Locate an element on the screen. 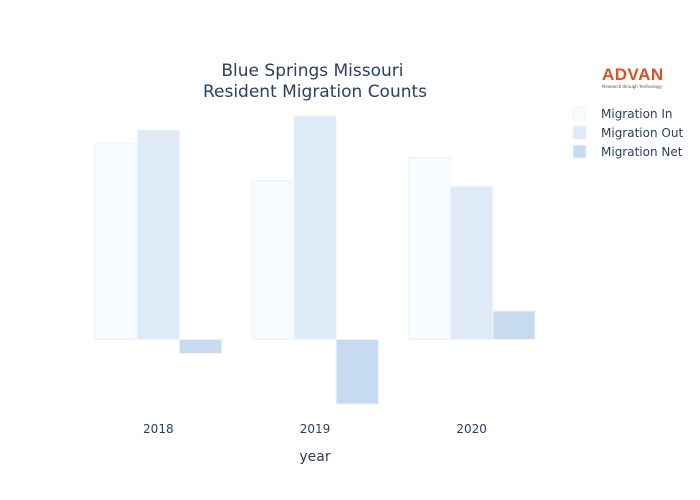 This screenshot has height=500, width=700. x-axis-ticks: 2018 2019 2020 is located at coordinates (315, 429).